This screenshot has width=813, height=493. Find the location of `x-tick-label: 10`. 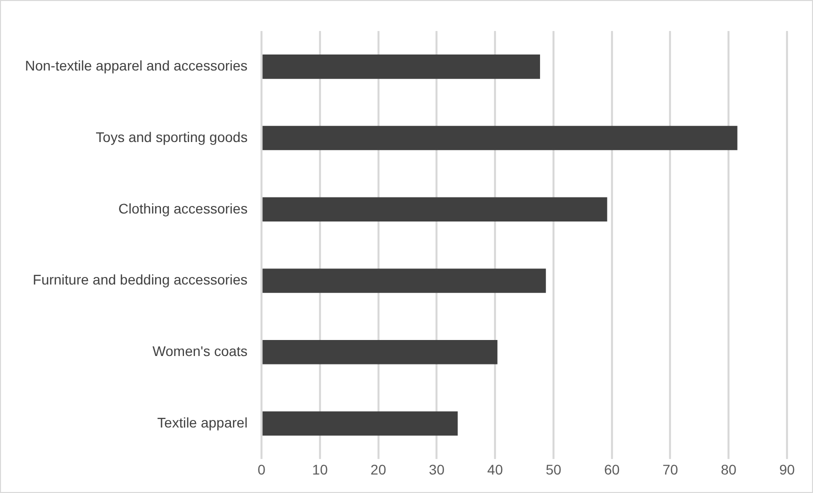

x-tick-label: 10 is located at coordinates (320, 469).